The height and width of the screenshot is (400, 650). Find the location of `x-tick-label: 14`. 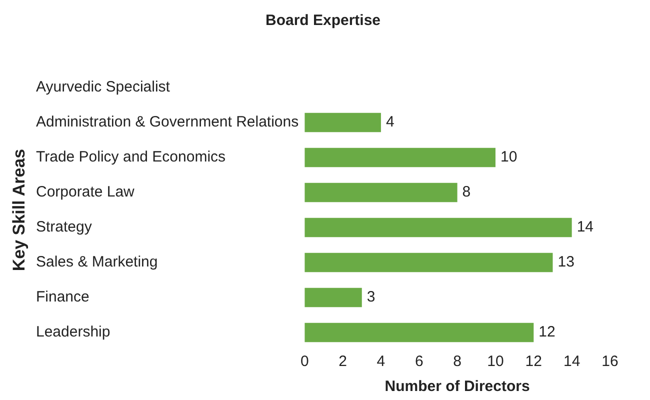

x-tick-label: 14 is located at coordinates (571, 361).